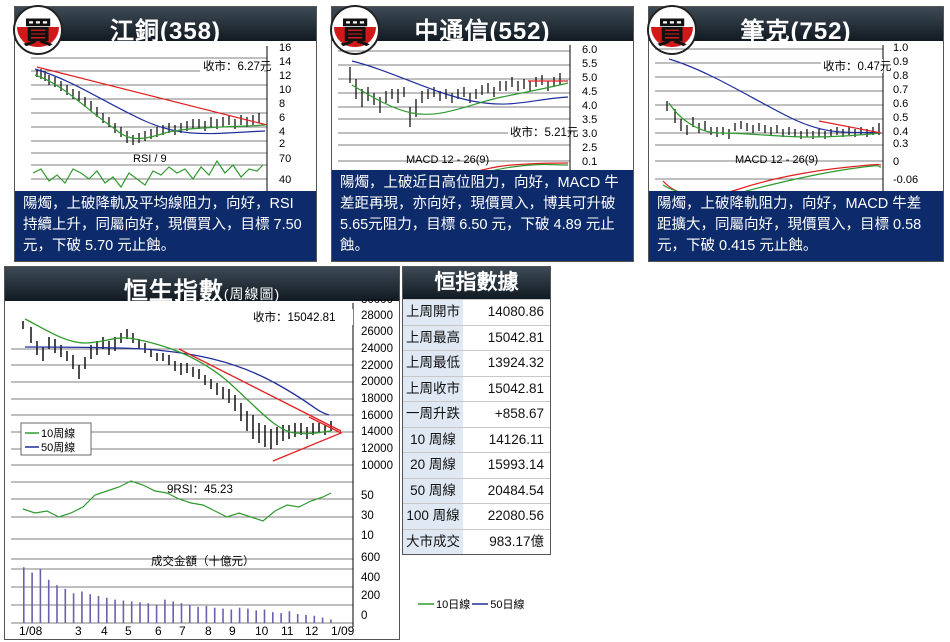 Image resolution: width=950 pixels, height=642 pixels. I want to click on svg-text: 14, so click(285, 62).